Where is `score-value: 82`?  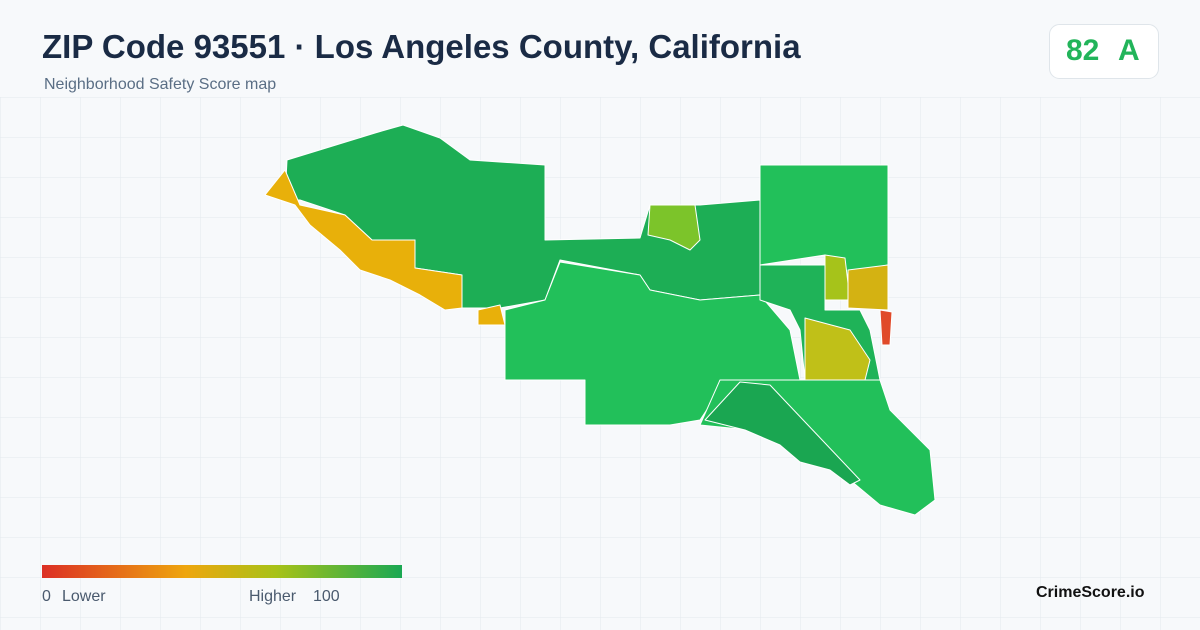 score-value: 82 is located at coordinates (1083, 50).